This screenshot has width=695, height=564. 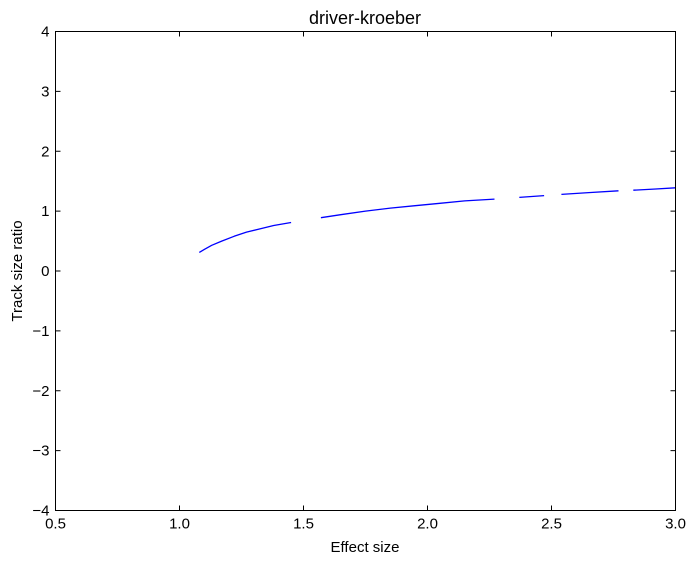 What do you see at coordinates (55, 524) in the screenshot?
I see `x-tick-label: 0.5` at bounding box center [55, 524].